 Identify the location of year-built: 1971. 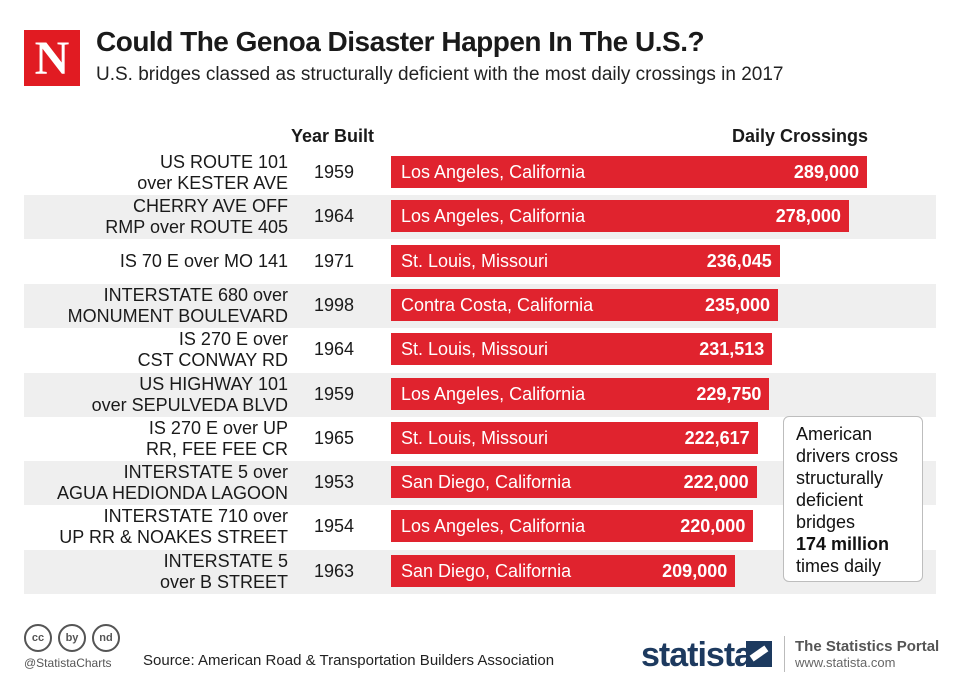
(334, 260).